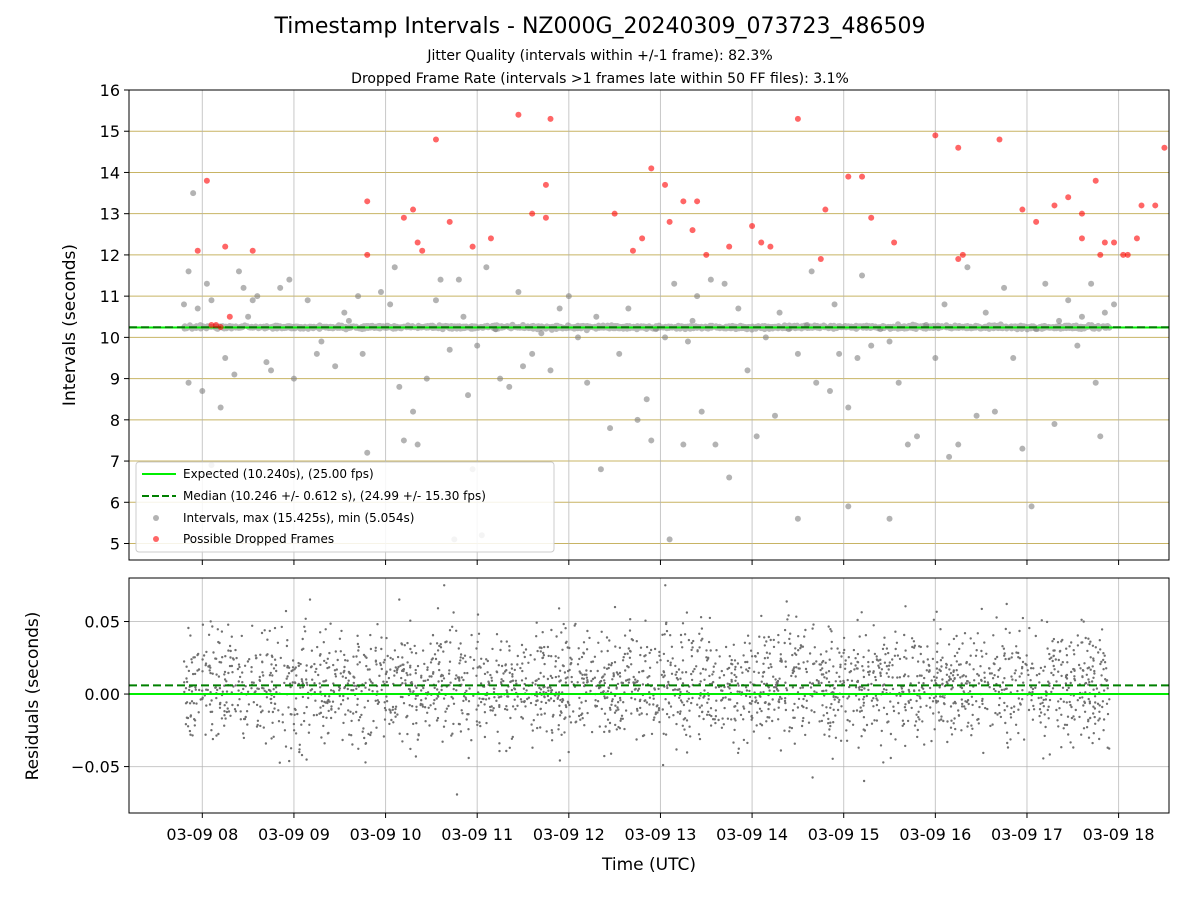 The height and width of the screenshot is (900, 1200). Describe the element at coordinates (110, 131) in the screenshot. I see `y-tick-label: 15` at that location.